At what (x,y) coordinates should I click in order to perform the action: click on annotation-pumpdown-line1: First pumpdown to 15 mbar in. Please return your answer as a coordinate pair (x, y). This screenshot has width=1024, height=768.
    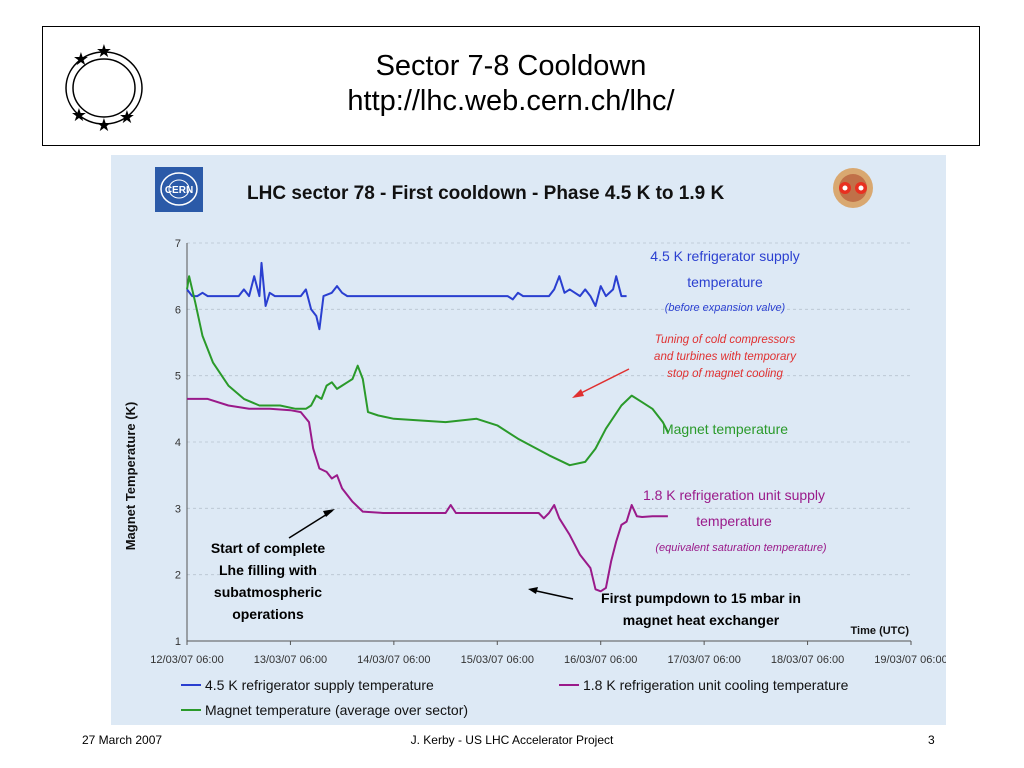
    Looking at the image, I should click on (701, 598).